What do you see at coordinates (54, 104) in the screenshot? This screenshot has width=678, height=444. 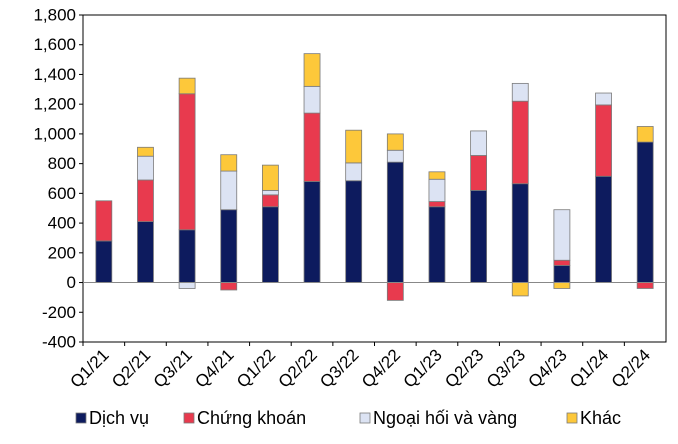 I see `y-tick-label: 1,200` at bounding box center [54, 104].